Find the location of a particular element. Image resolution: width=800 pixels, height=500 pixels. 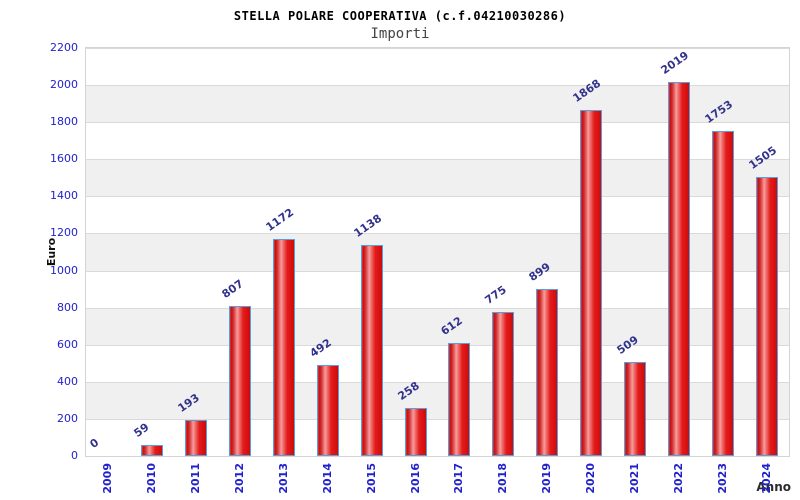

y-tick-label: 2000 is located at coordinates (64, 85).